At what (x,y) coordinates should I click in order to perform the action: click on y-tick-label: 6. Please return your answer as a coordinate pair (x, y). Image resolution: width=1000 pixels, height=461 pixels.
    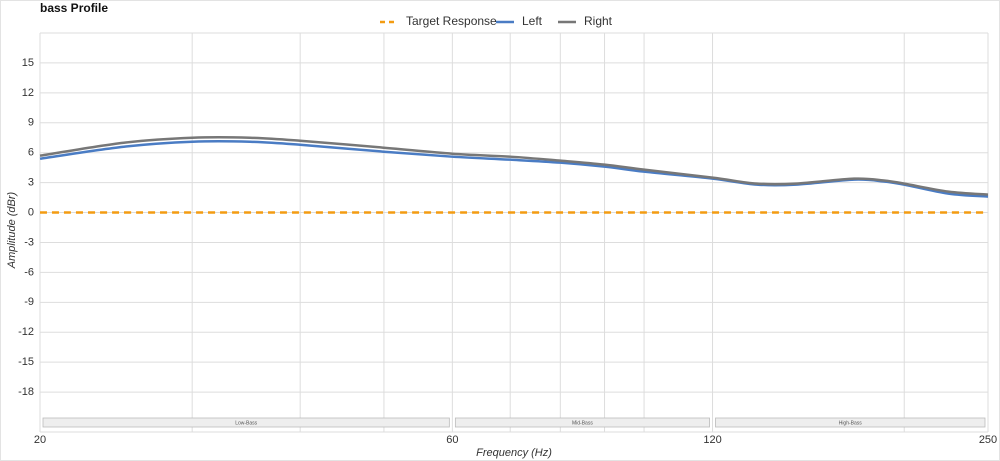
    Looking at the image, I should click on (31, 153).